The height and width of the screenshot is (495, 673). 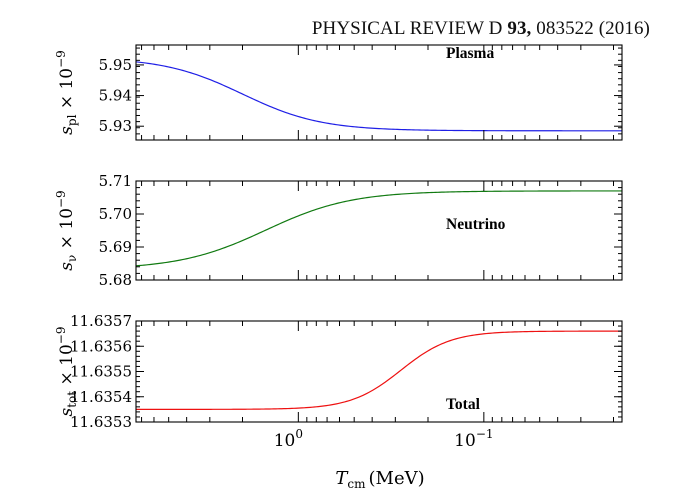 I want to click on journal-header: PHYSICAL REVIEW D 93, 083522 (2016), so click(x=325, y=29).